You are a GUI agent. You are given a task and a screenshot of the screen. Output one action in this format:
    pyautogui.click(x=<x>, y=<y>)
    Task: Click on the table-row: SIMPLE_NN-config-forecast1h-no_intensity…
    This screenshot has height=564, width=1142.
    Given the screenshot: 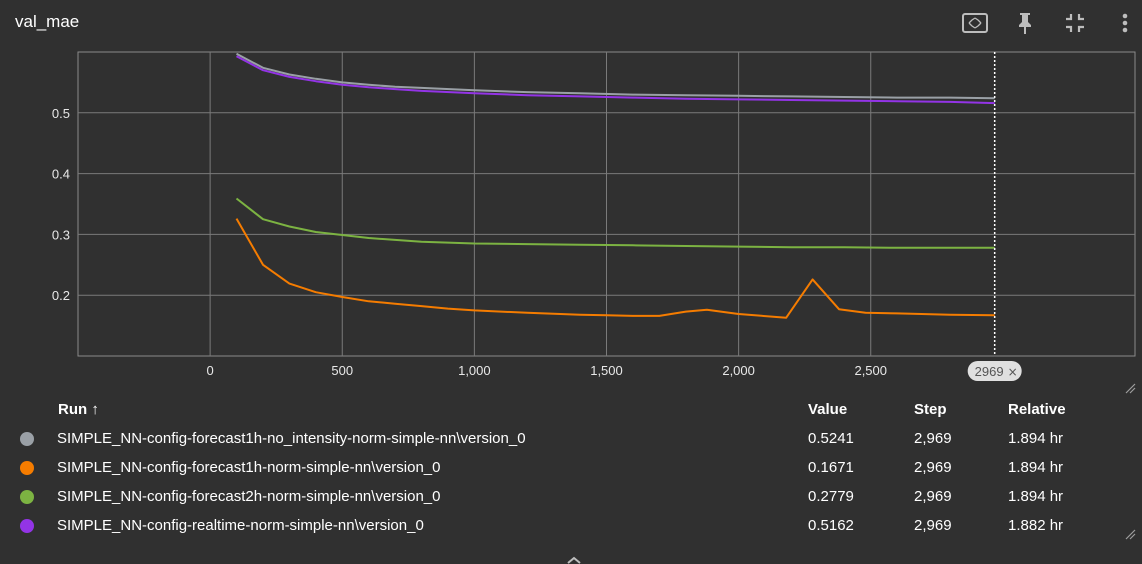 What is the action you would take?
    pyautogui.click(x=571, y=439)
    